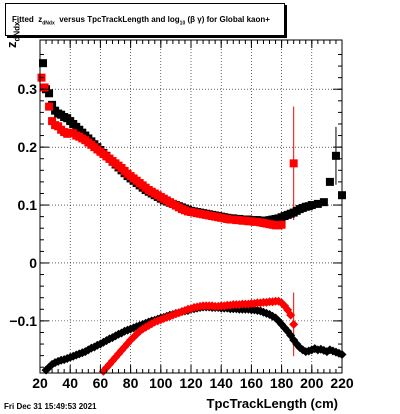 The width and height of the screenshot is (400, 414). Describe the element at coordinates (196, 19) in the screenshot. I see `title-beta-gamma: (β γ)` at that location.